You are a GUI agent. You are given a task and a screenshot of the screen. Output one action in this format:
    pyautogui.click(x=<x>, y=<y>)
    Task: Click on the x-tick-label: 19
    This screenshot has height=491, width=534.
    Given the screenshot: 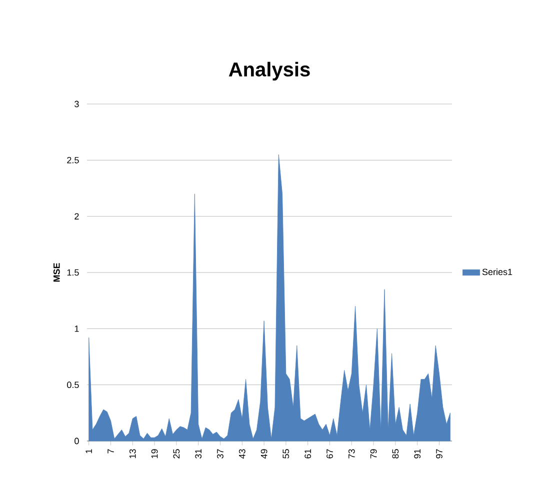 What is the action you would take?
    pyautogui.click(x=154, y=453)
    